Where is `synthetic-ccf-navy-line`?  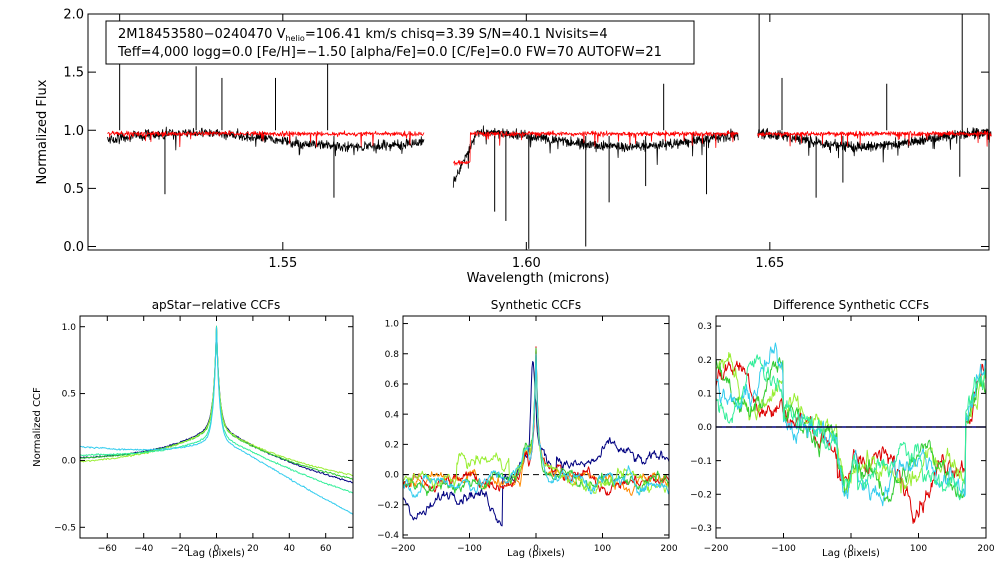 synthetic-ccf-navy-line is located at coordinates (536, 444).